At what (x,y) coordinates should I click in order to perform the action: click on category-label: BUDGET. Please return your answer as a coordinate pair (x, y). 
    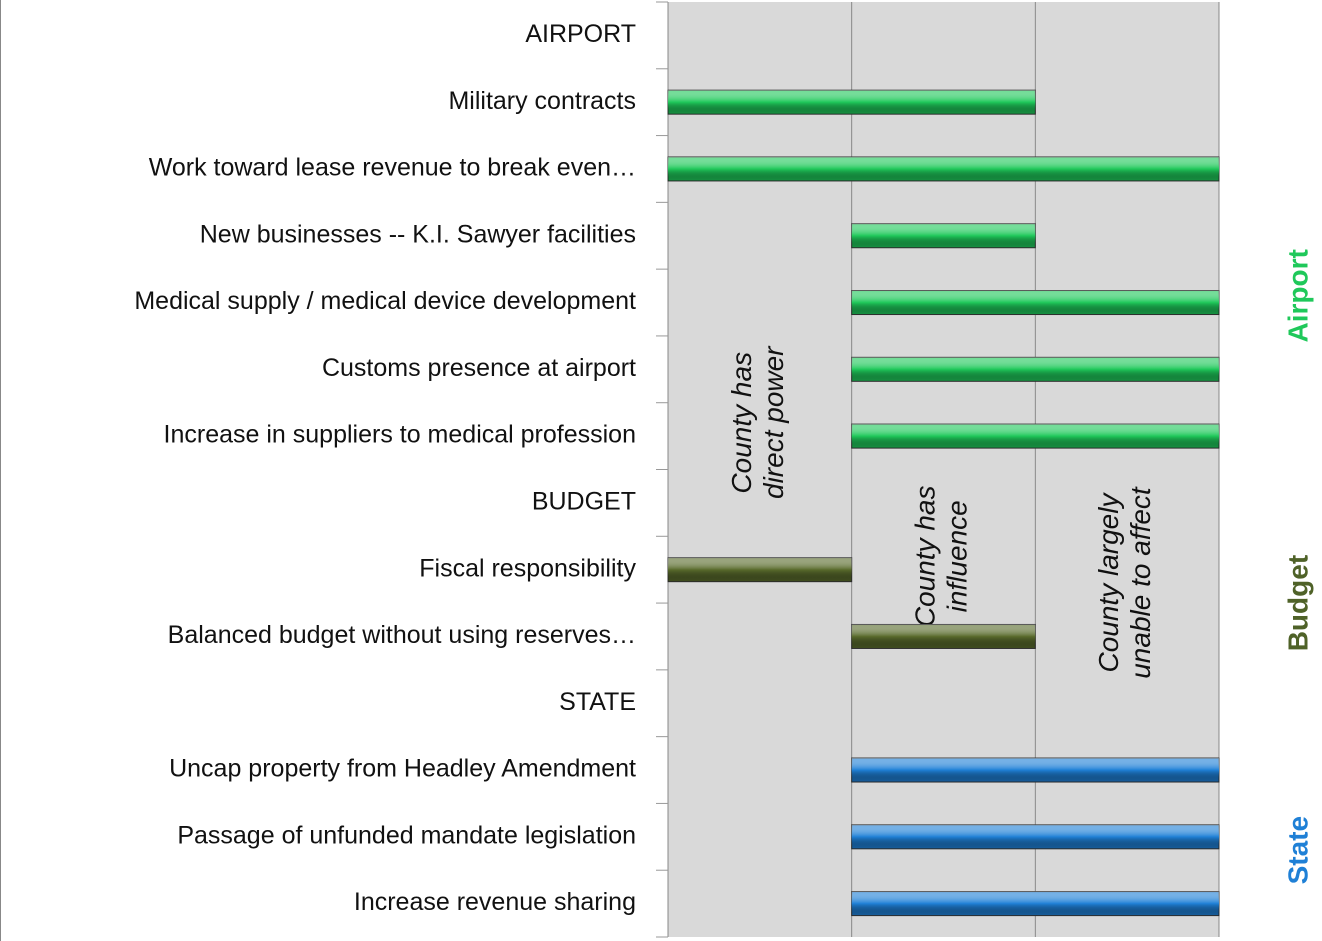
    Looking at the image, I should click on (584, 502).